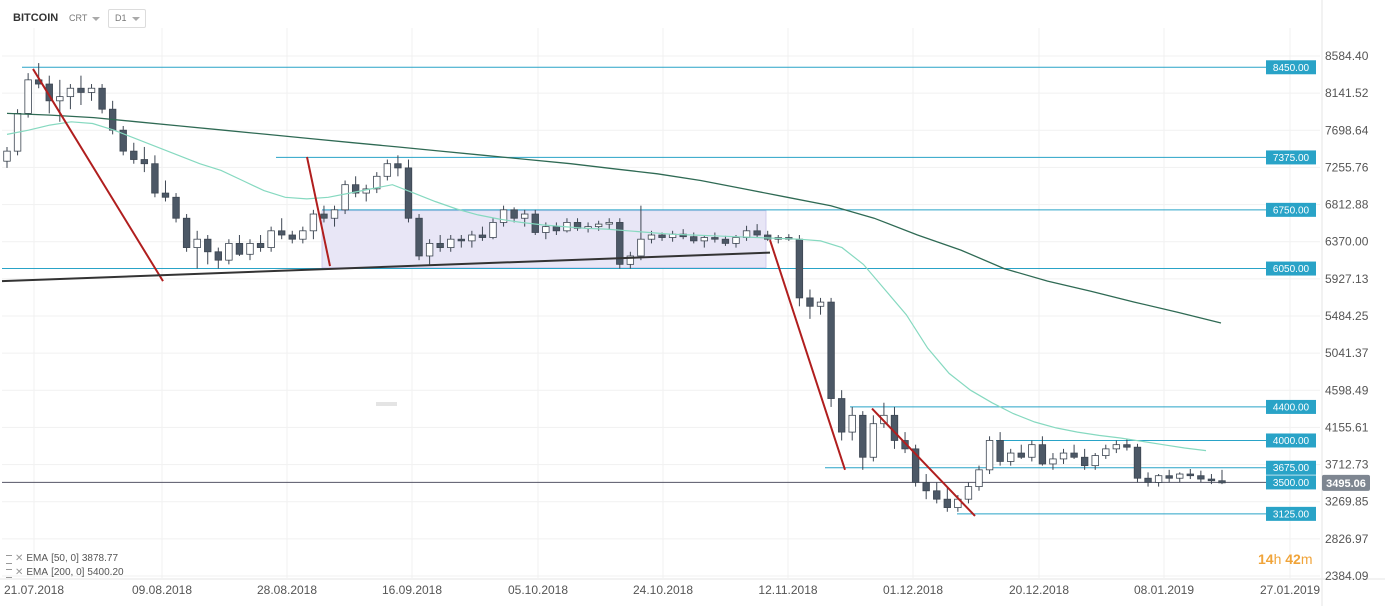  Describe the element at coordinates (1306, 559) in the screenshot. I see `timer-minutes-unit: m` at that location.